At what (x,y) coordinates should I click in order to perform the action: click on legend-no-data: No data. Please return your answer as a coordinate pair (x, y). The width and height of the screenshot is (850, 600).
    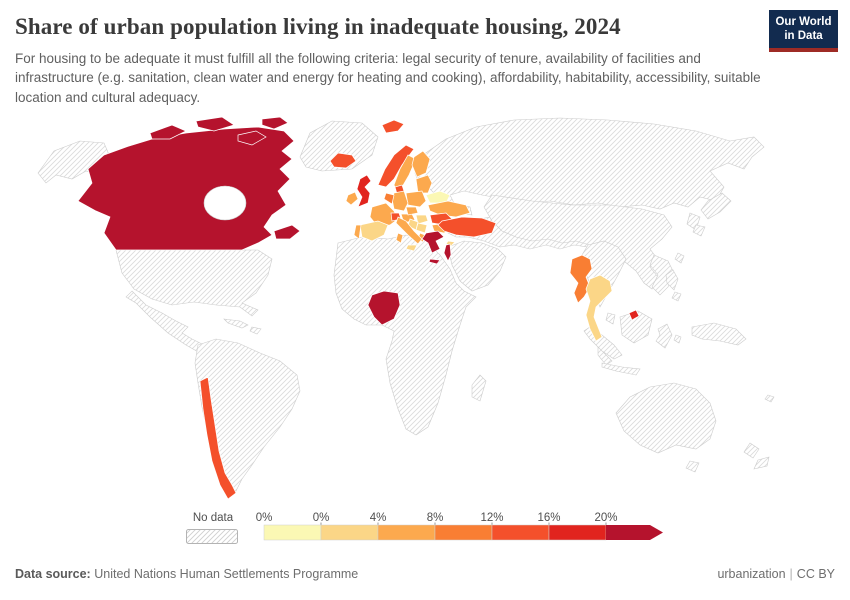
    Looking at the image, I should click on (213, 528).